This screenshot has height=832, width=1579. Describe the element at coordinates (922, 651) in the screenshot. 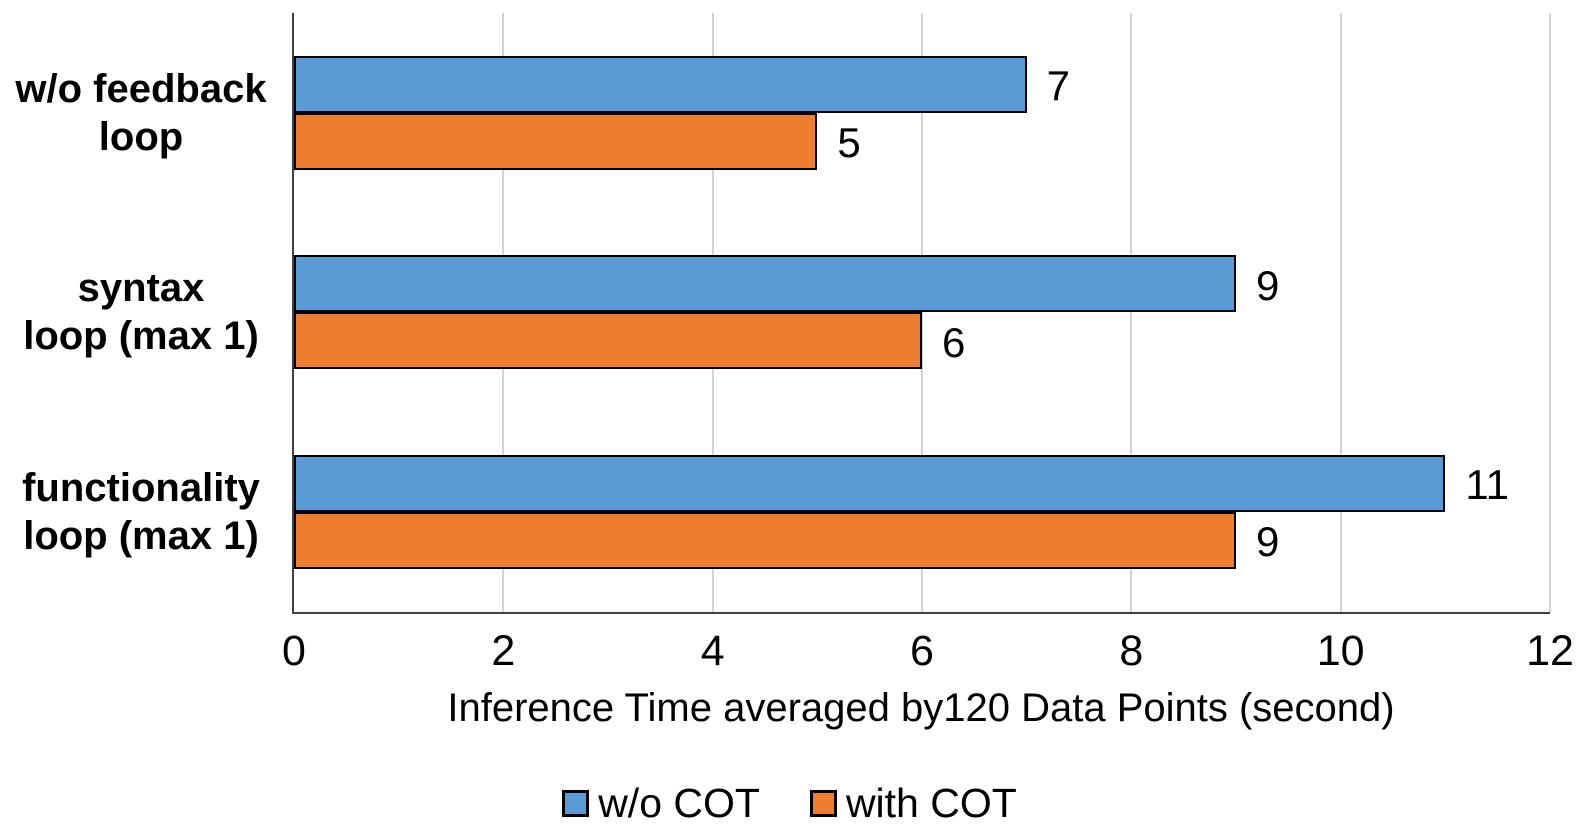

I see `x-tick-label: 6` at that location.